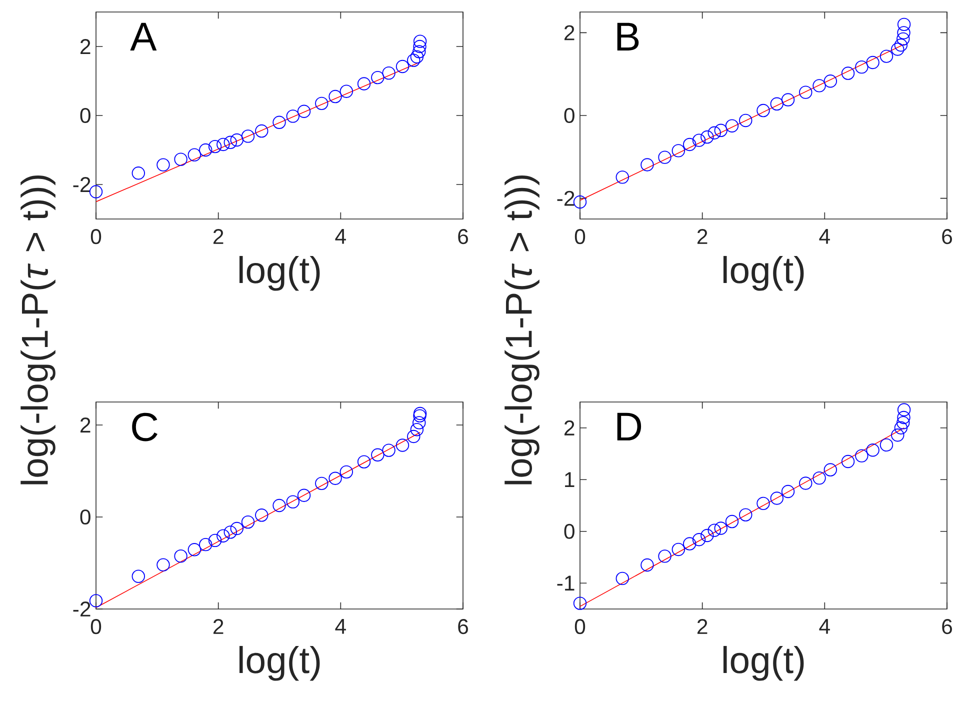 The height and width of the screenshot is (718, 958). I want to click on y-tick-label: -1, so click(565, 583).